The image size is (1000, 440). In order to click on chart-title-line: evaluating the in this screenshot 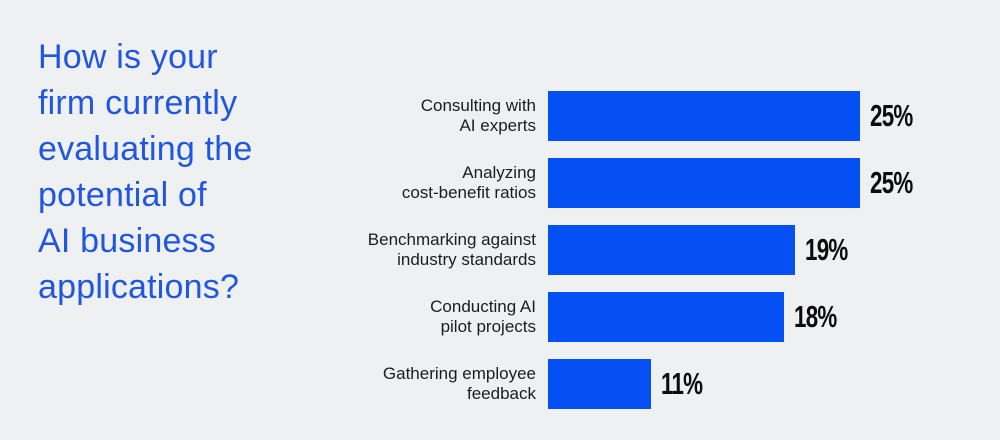, I will do `click(145, 149)`.